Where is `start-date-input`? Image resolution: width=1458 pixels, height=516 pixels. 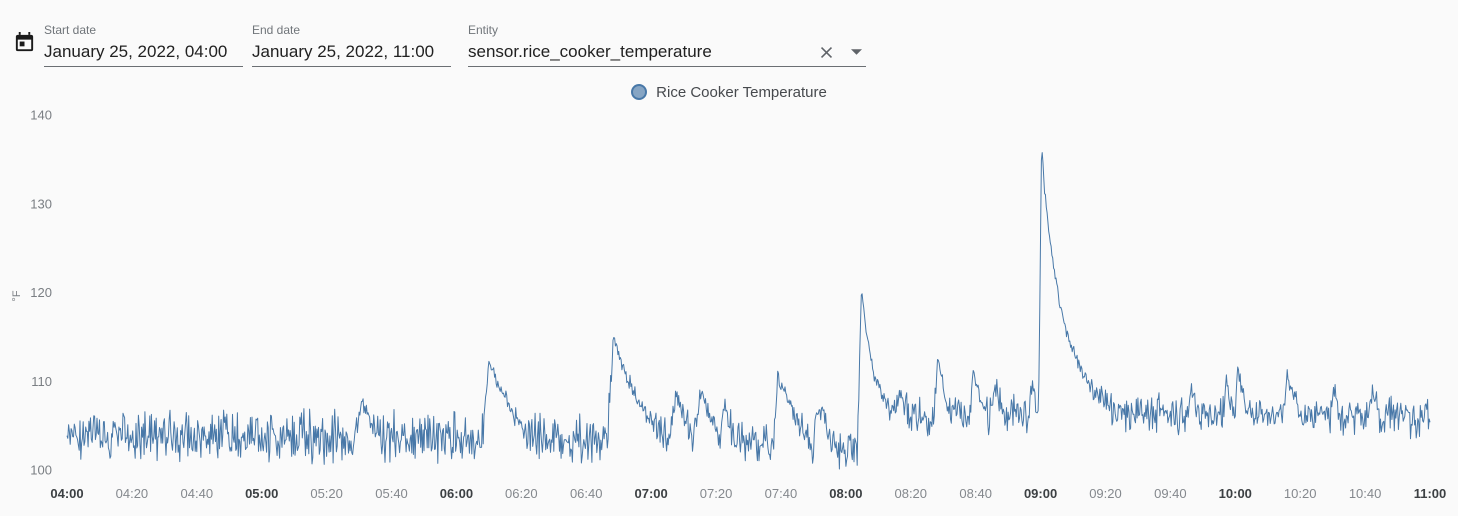
start-date-input is located at coordinates (143, 52).